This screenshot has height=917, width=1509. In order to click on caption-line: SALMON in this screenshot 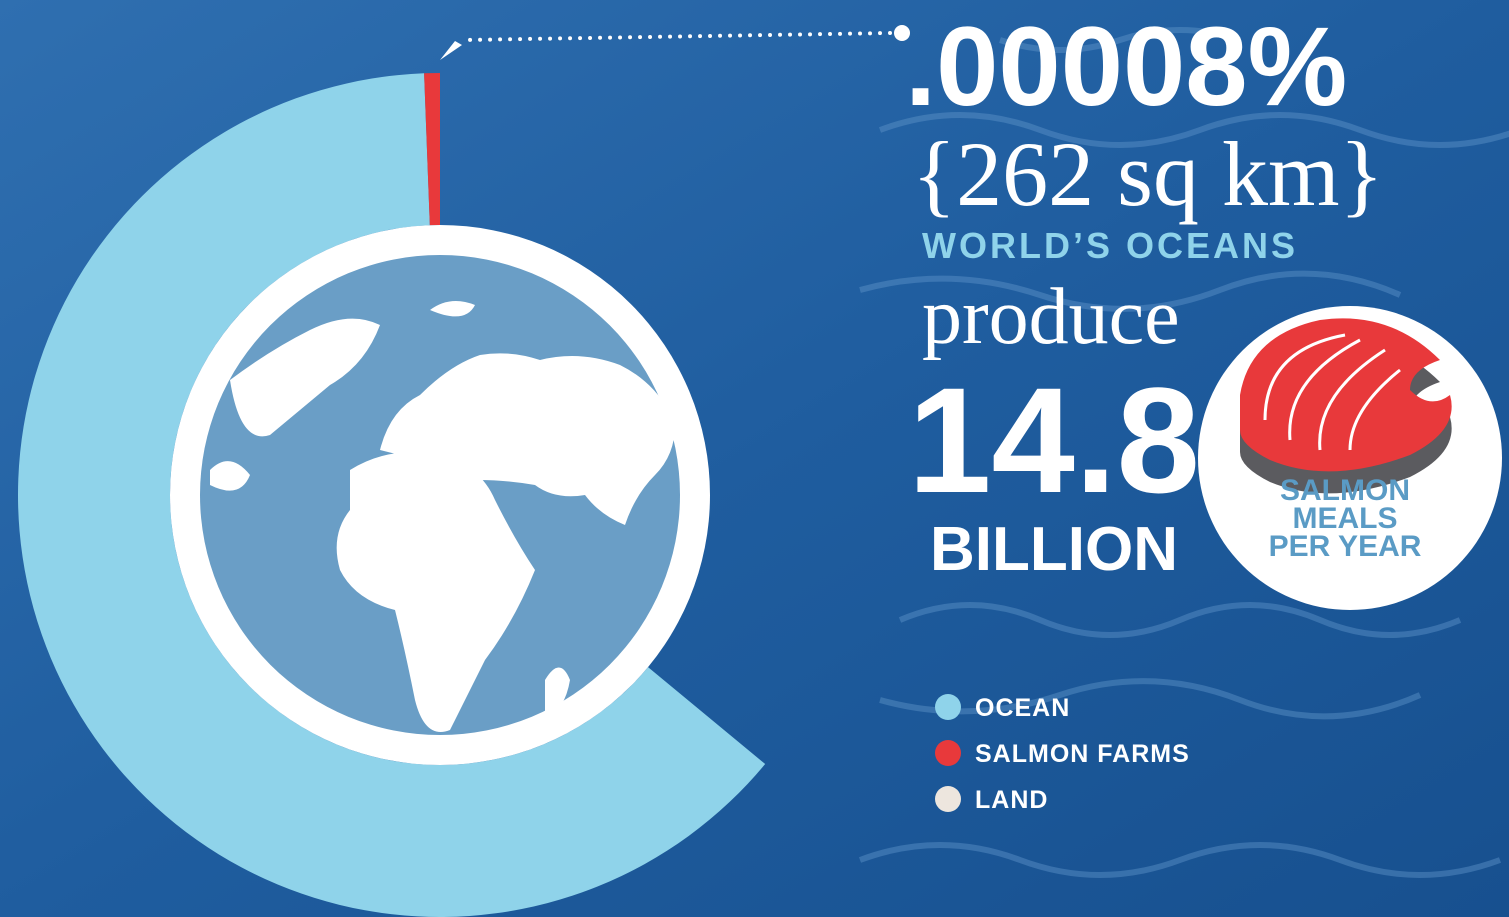, I will do `click(1345, 490)`.